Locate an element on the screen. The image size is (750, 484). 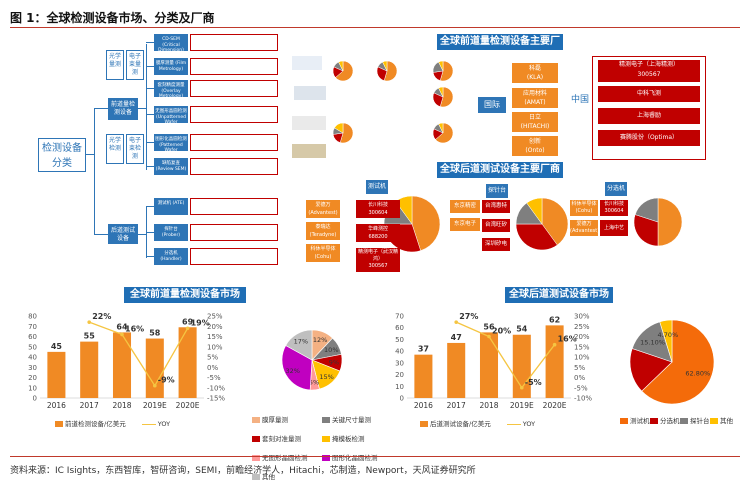
vendor-share-pies is located at coordinates (533, 224).